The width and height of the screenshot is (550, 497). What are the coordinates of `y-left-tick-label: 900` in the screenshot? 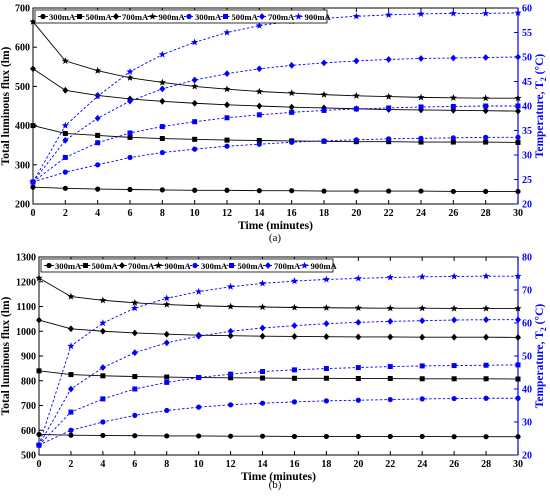 It's located at (28, 357).